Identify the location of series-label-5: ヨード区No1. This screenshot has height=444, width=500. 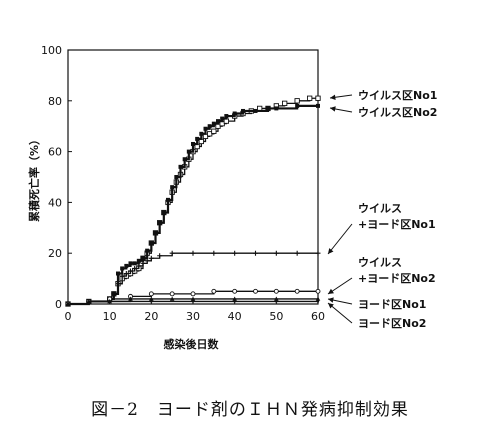
(376, 304).